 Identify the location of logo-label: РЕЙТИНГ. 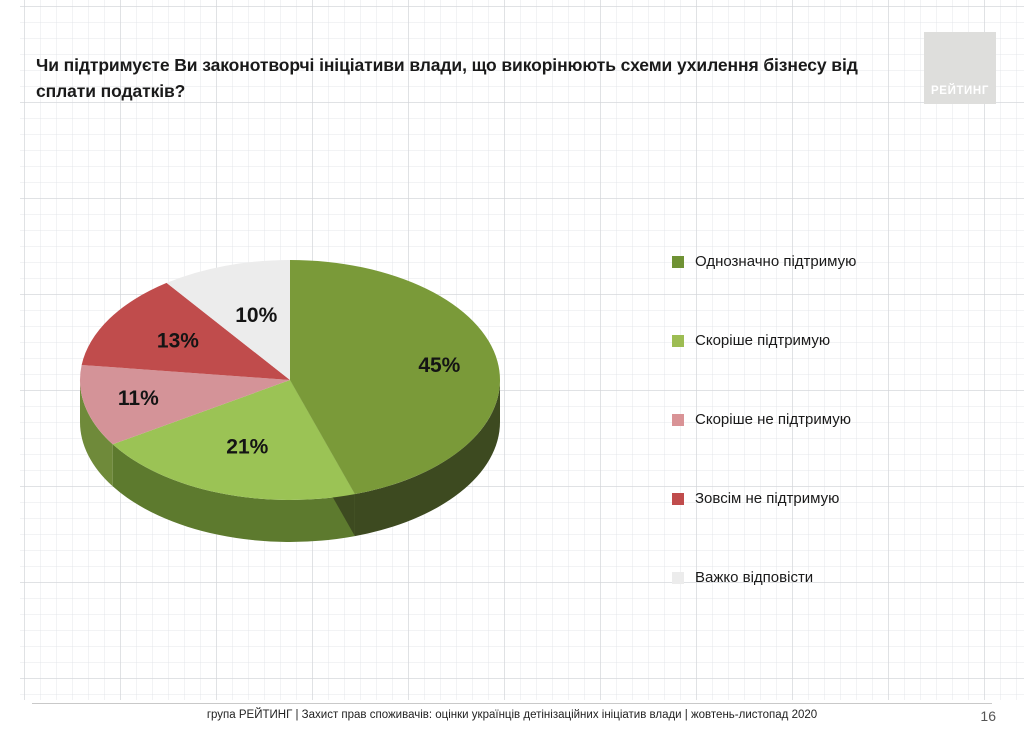
(960, 91).